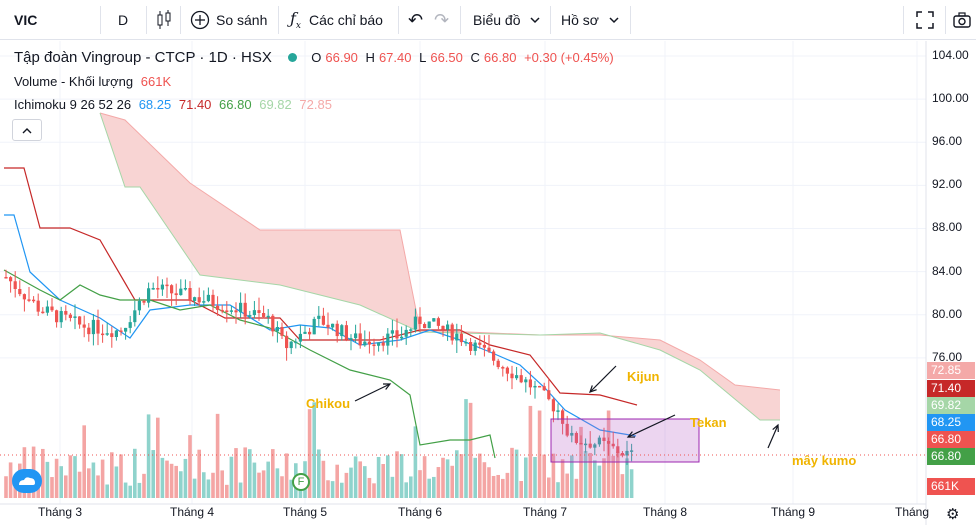 The image size is (976, 525). Describe the element at coordinates (773, 436) in the screenshot. I see `kumo-arrow` at that location.